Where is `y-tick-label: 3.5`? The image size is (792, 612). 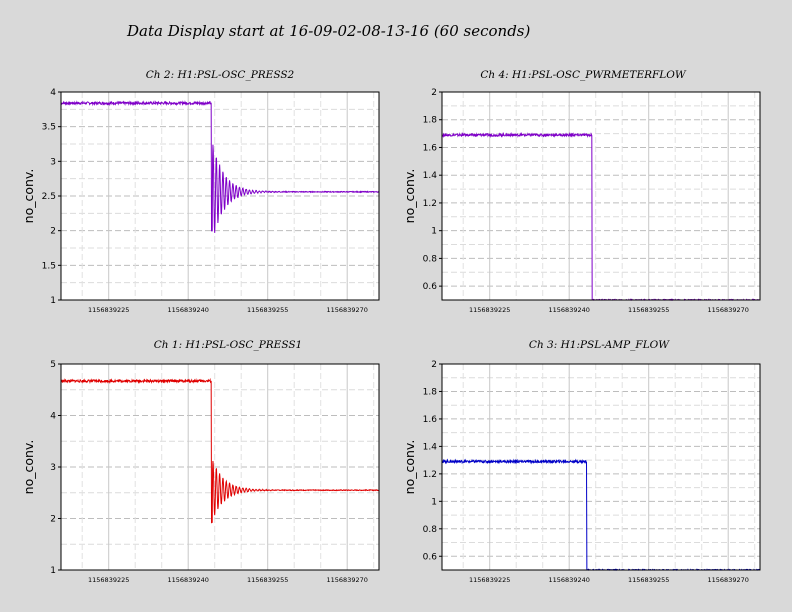 y-tick-label: 3.5 is located at coordinates (49, 128).